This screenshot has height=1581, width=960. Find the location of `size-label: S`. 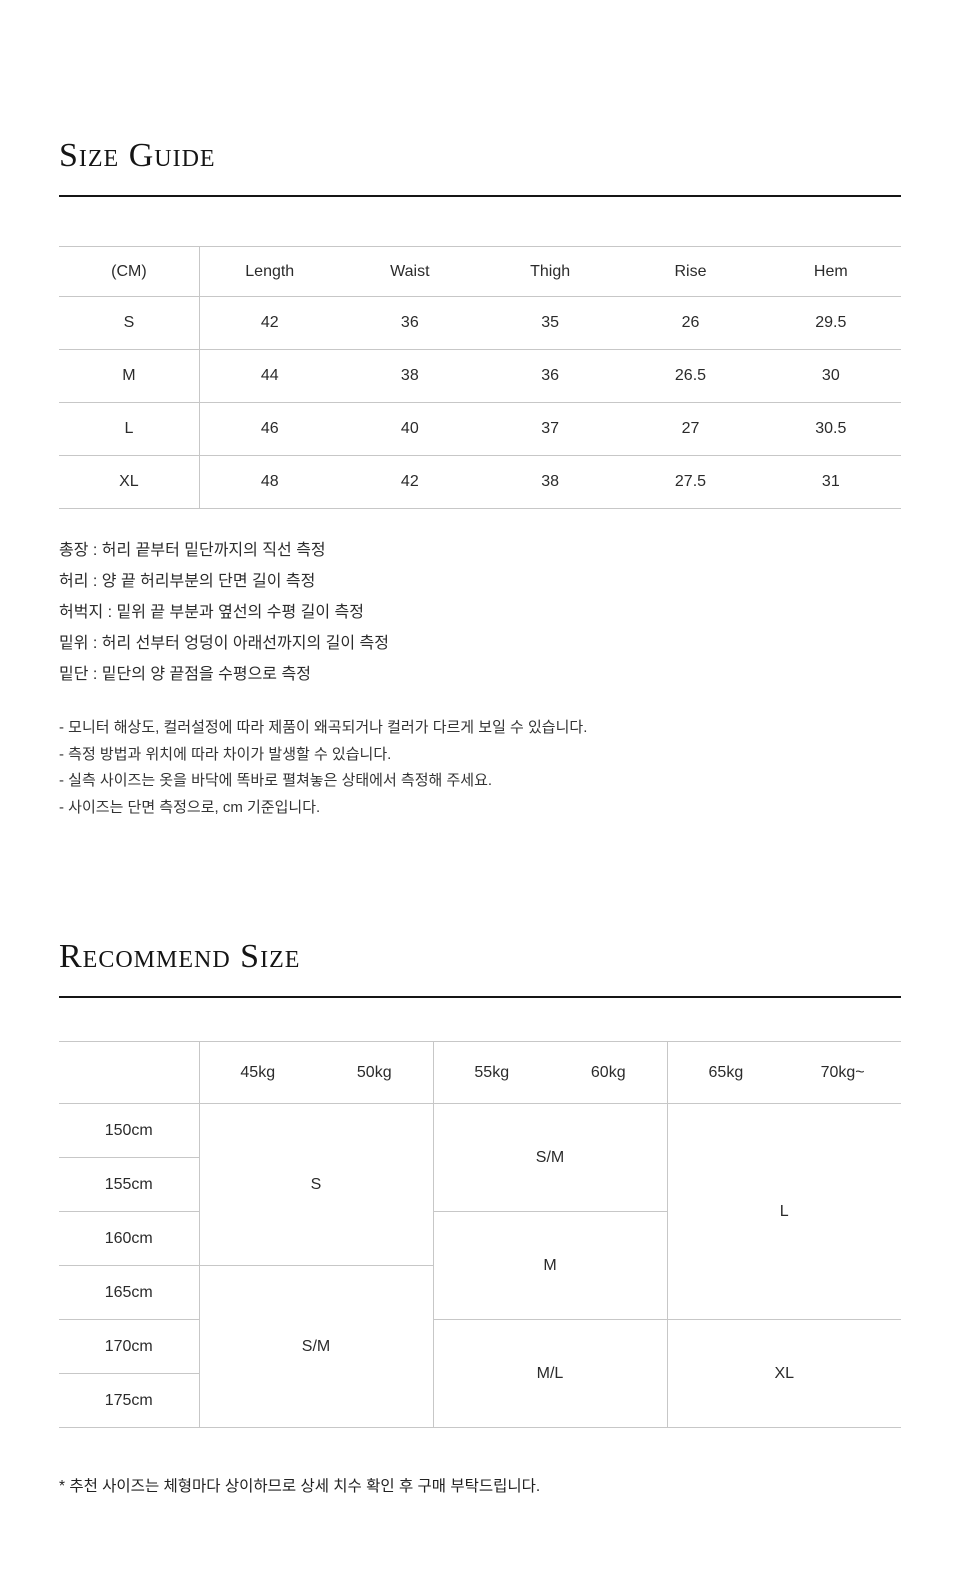

size-label: S is located at coordinates (129, 323).